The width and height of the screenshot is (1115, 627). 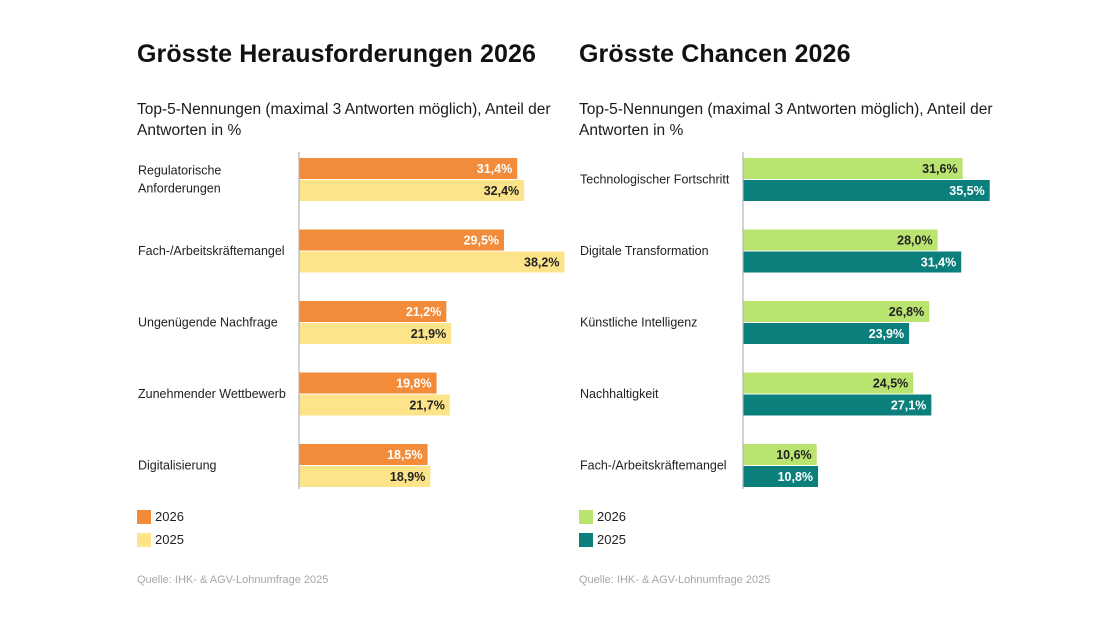 What do you see at coordinates (914, 241) in the screenshot?
I see `data-label: 28,0%` at bounding box center [914, 241].